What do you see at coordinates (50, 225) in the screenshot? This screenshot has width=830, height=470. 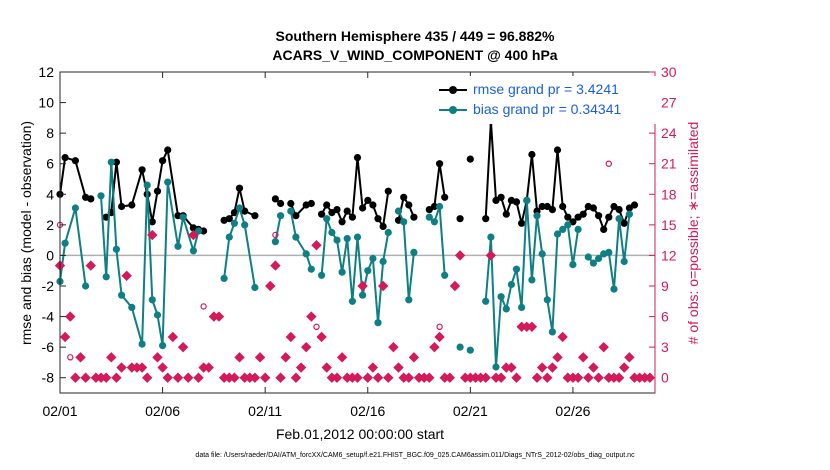 I see `y-tick-label: 2` at bounding box center [50, 225].